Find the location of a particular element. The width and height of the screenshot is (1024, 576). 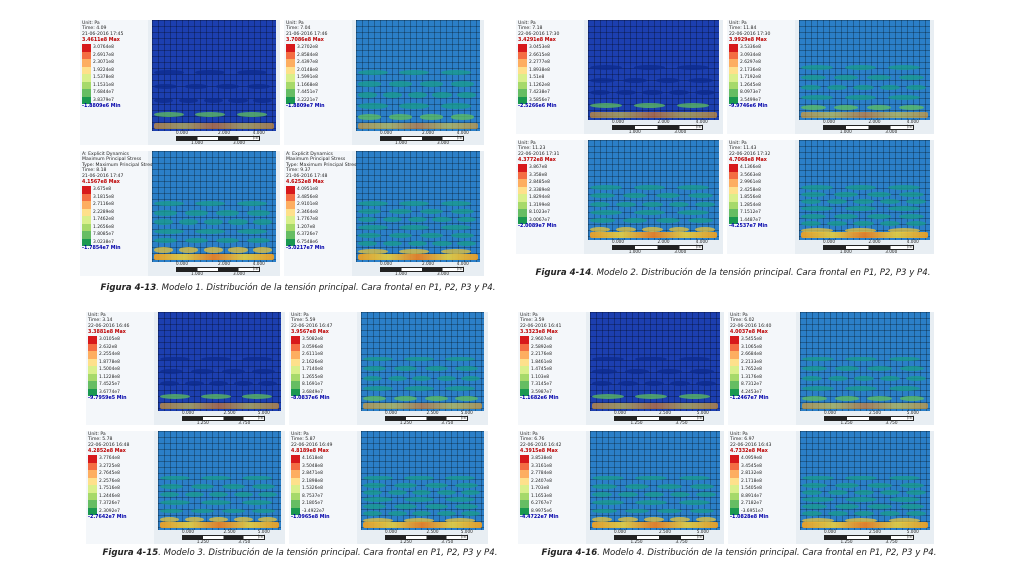

scale-sub-label: 3.750 is located at coordinates (244, 422).